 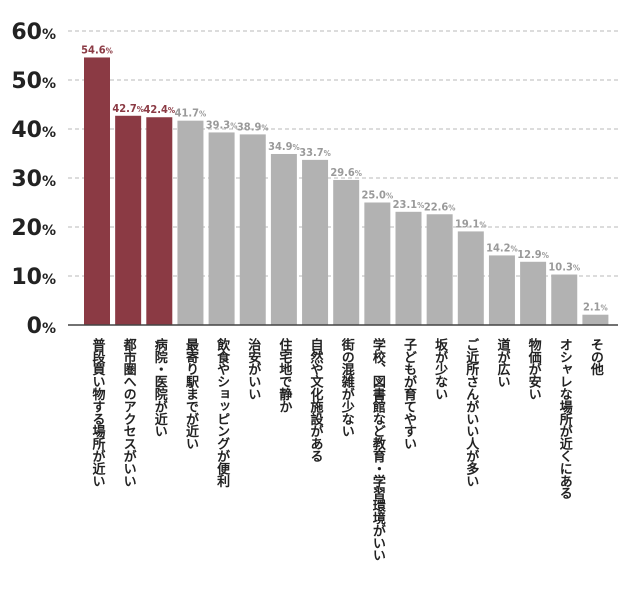 I want to click on category-label: 治安がいい, so click(x=253, y=369).